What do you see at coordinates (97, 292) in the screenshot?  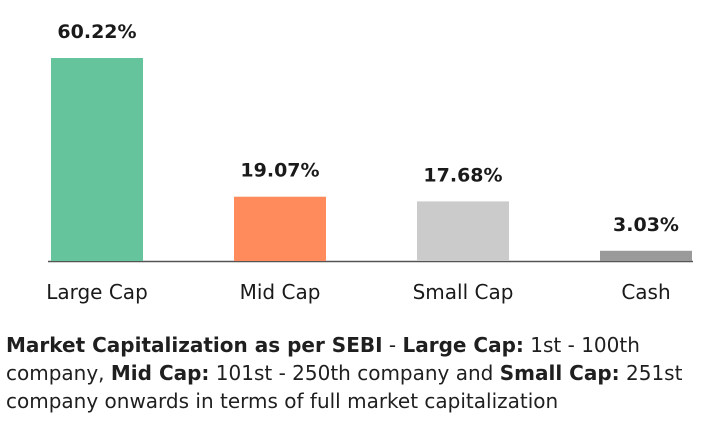 I see `category-label: Large Cap` at bounding box center [97, 292].